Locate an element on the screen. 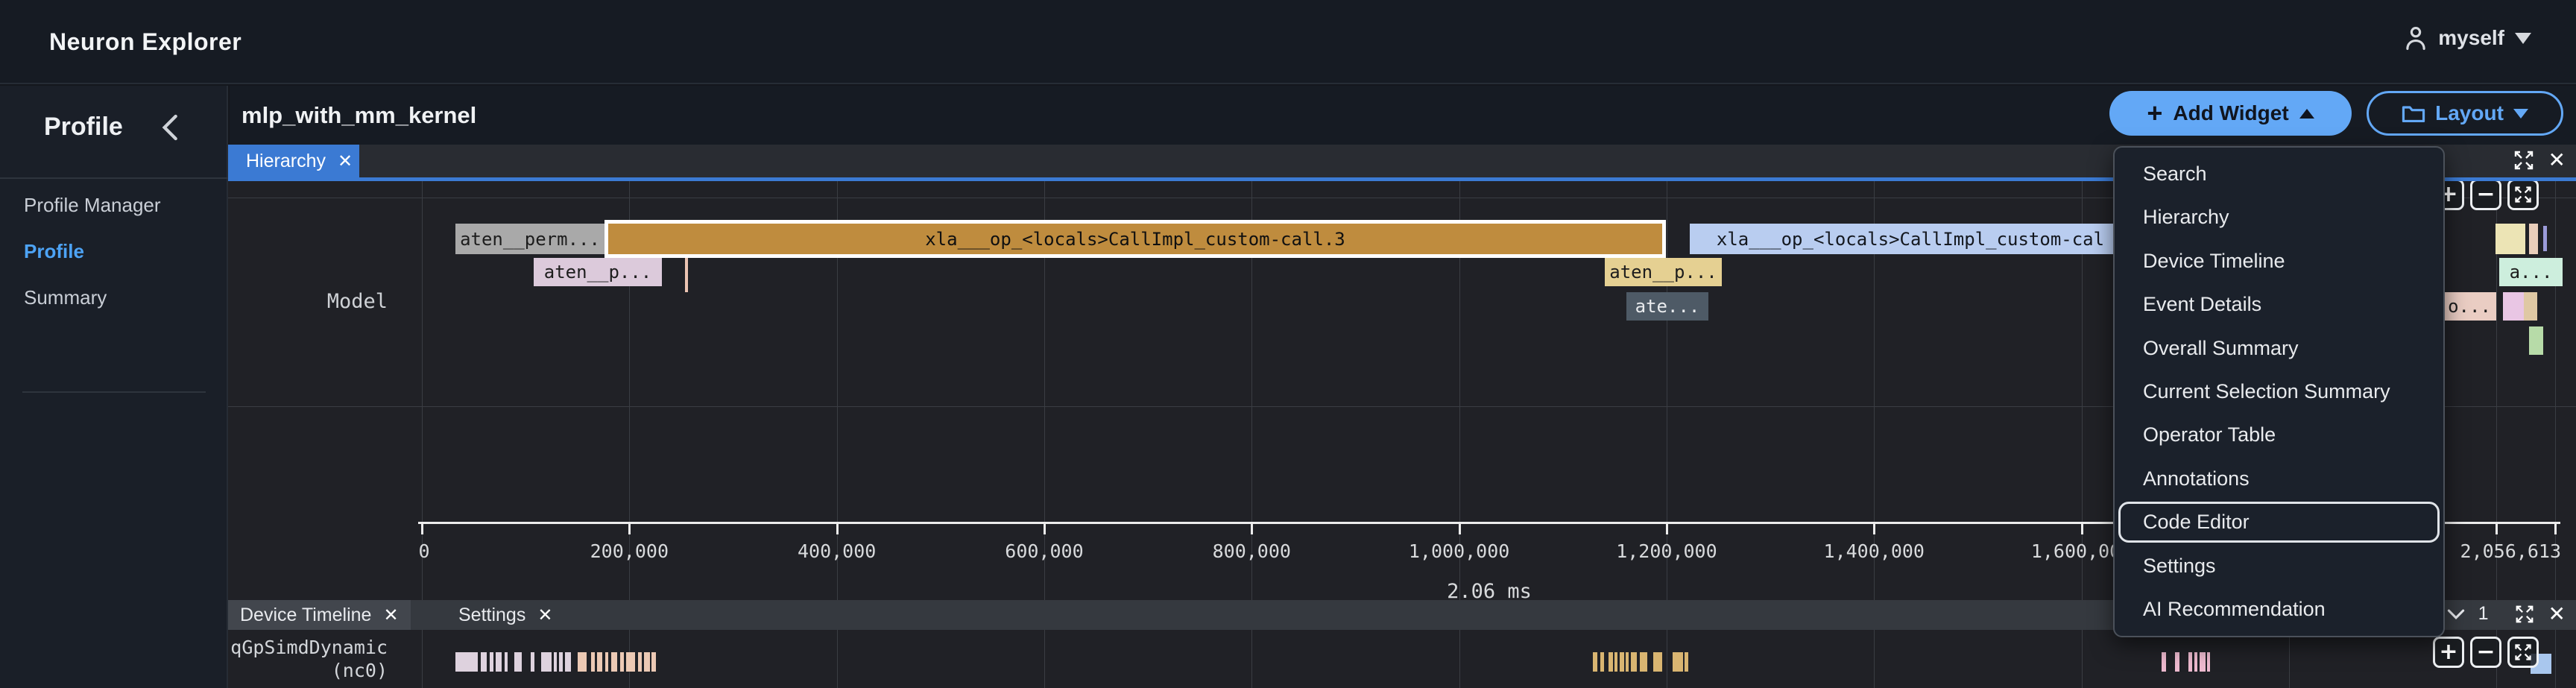 Image resolution: width=2576 pixels, height=688 pixels. sidebar-item-profile: Profile is located at coordinates (54, 251).